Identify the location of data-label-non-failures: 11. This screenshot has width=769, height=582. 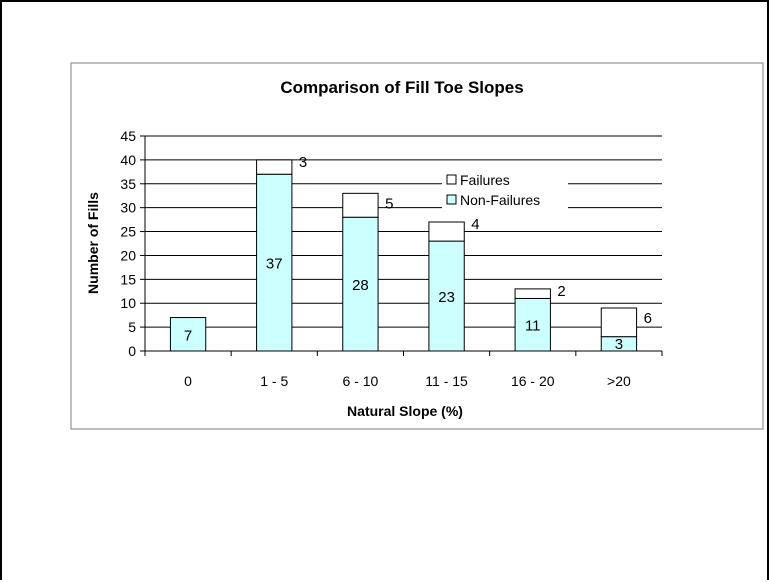
(533, 326).